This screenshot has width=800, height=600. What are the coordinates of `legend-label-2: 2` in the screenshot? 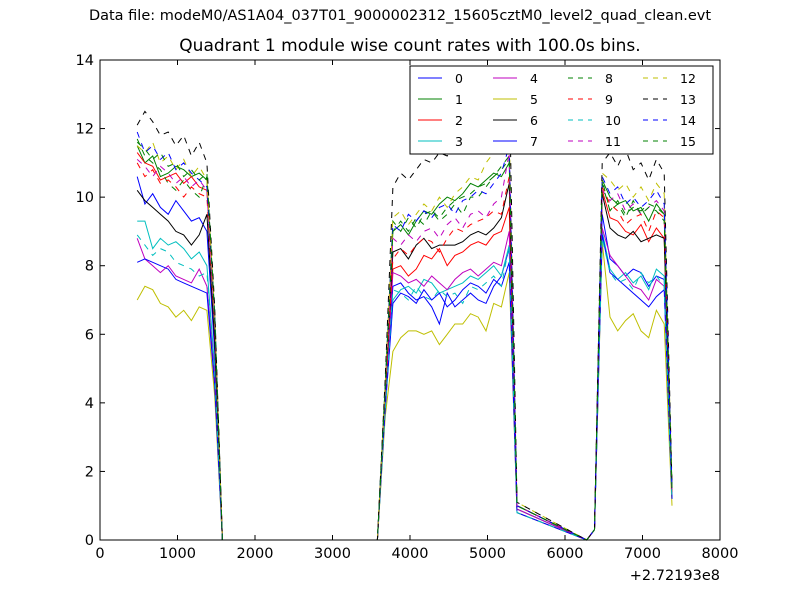 It's located at (459, 120).